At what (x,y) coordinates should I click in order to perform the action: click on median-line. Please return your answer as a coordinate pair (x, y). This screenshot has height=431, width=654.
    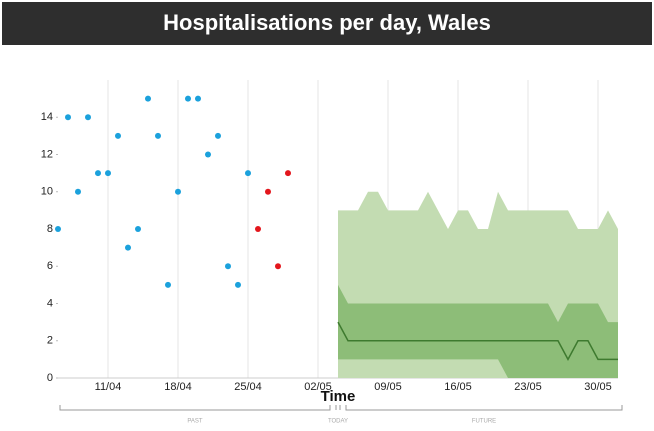
    Looking at the image, I should click on (477, 341).